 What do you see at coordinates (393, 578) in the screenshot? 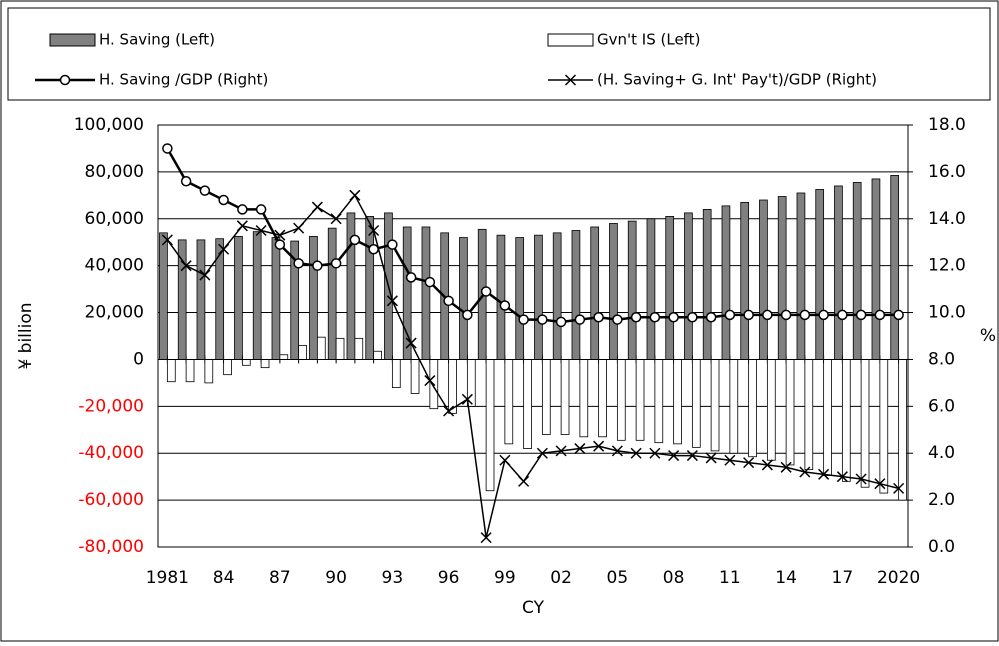
I see `x-tick-label: 93` at bounding box center [393, 578].